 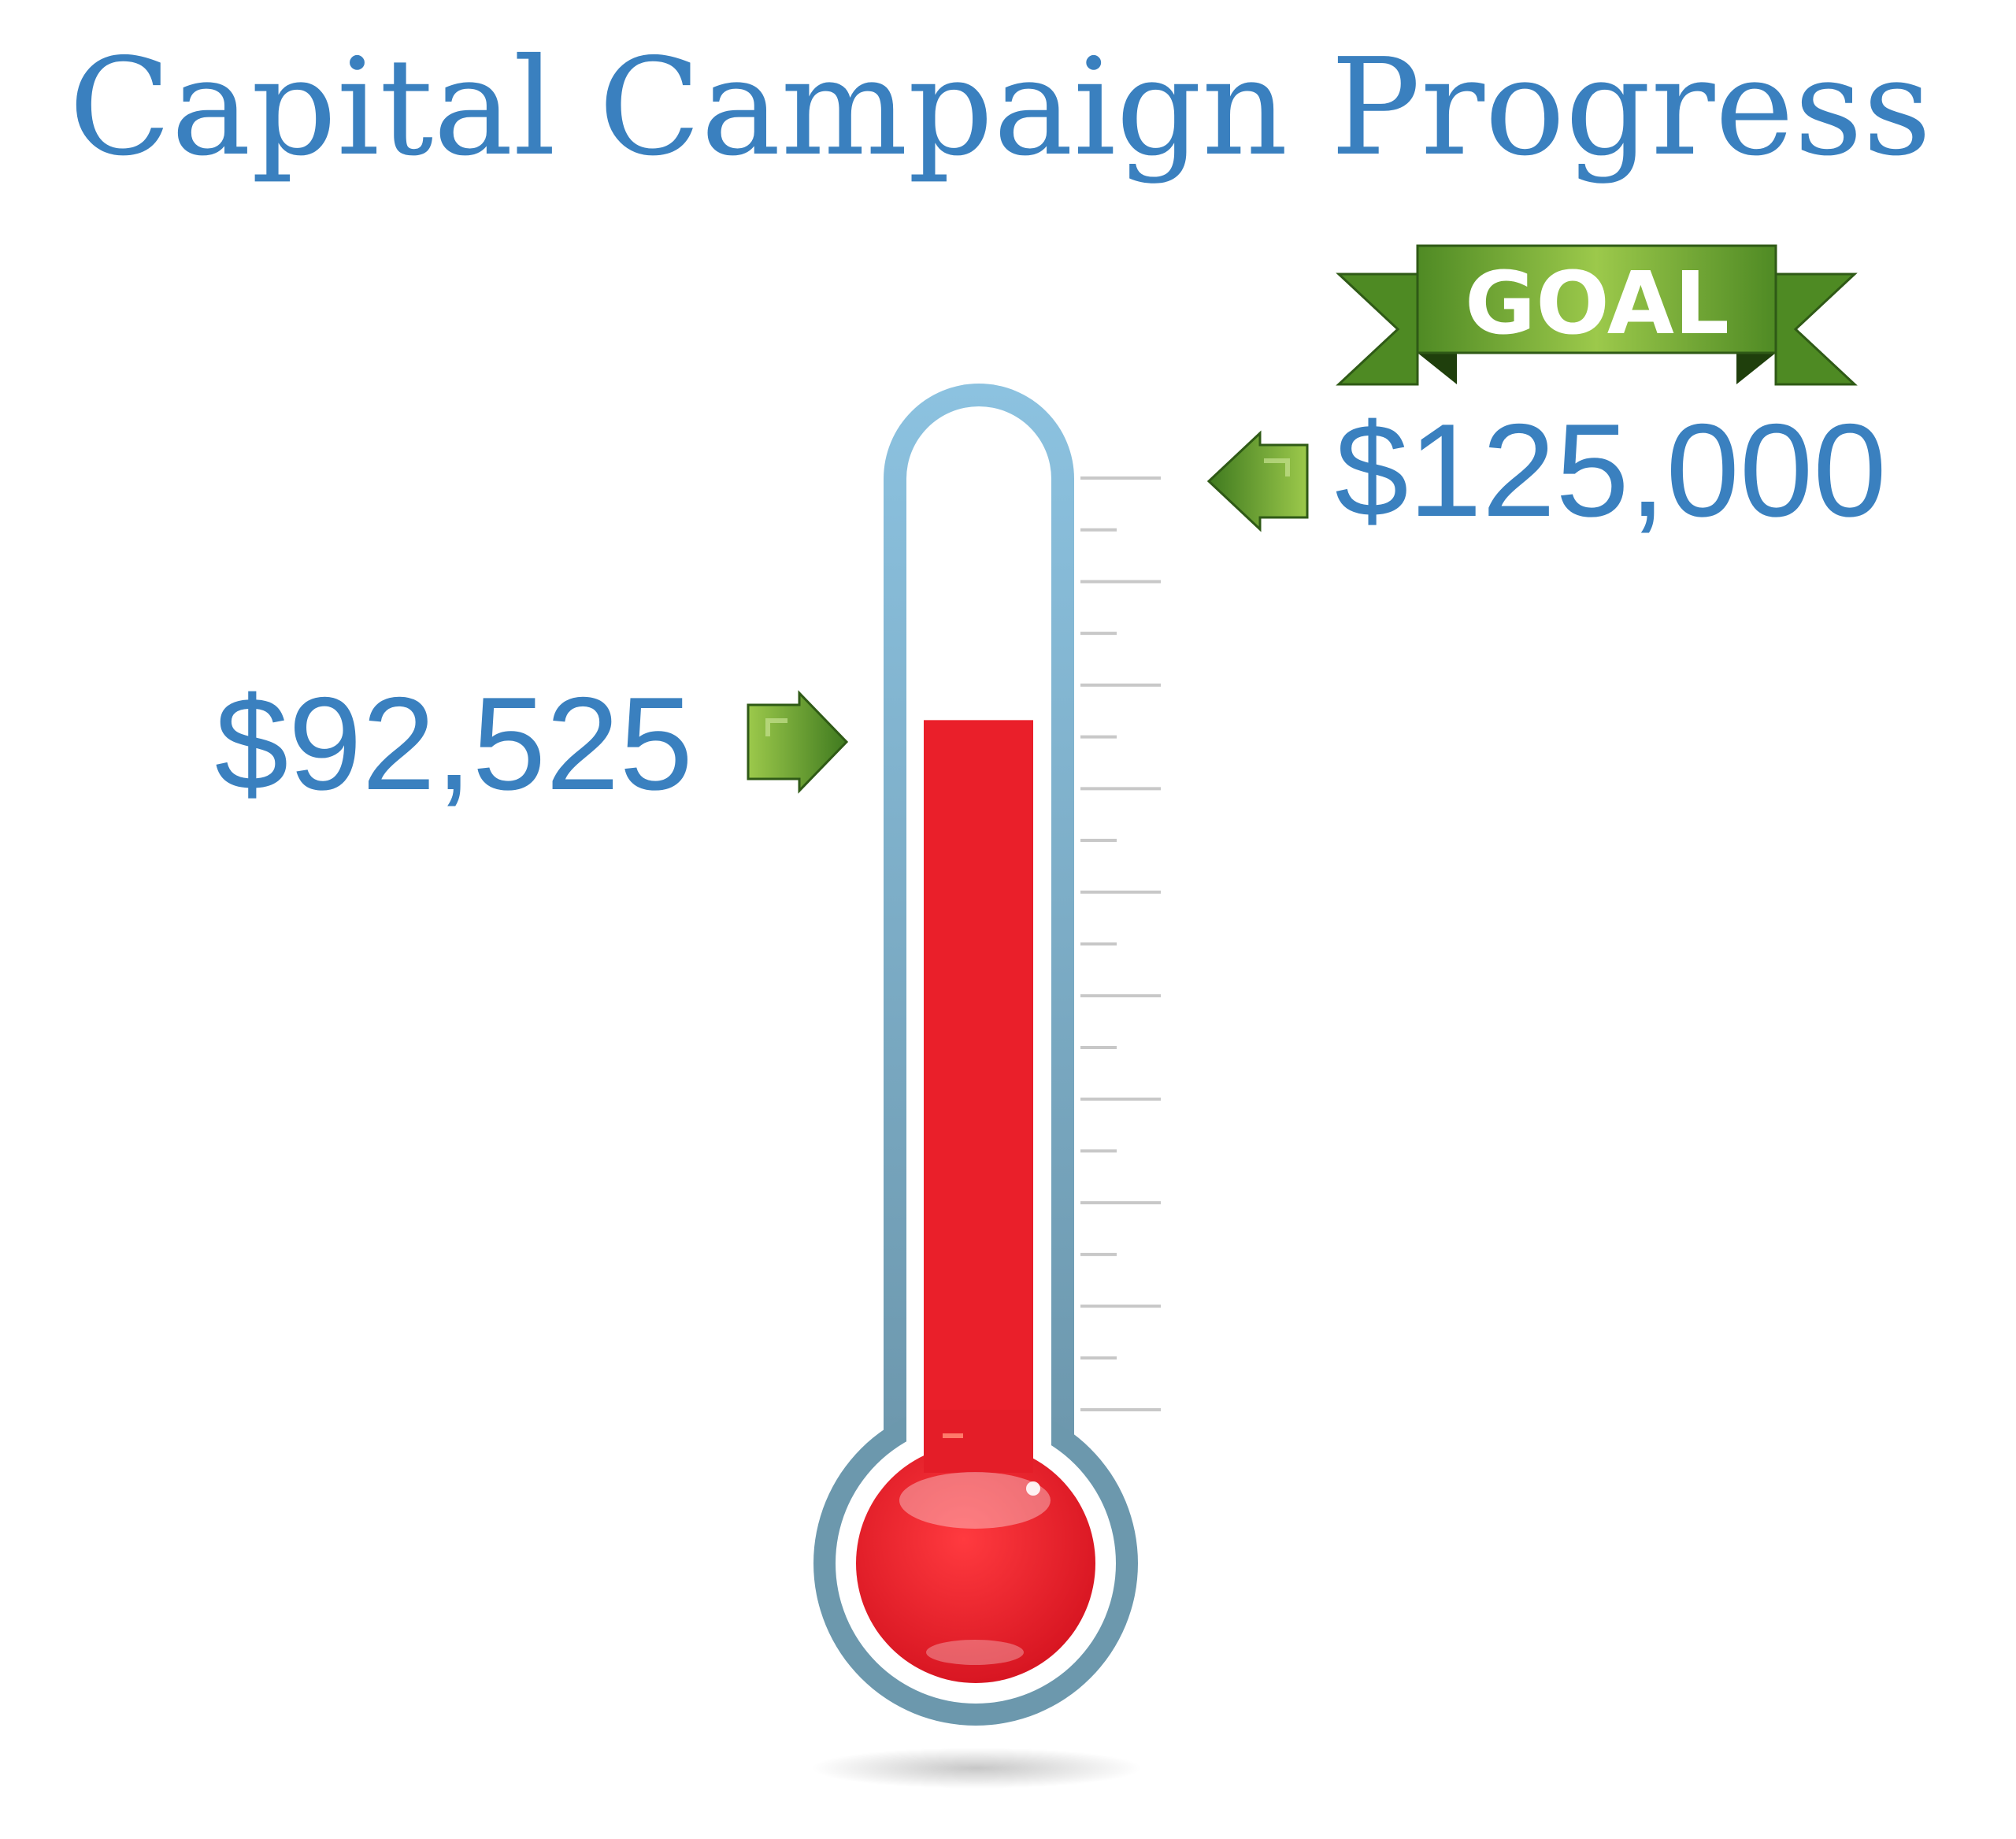 What do you see at coordinates (953, 1435) in the screenshot?
I see `bulb-neck-reflection` at bounding box center [953, 1435].